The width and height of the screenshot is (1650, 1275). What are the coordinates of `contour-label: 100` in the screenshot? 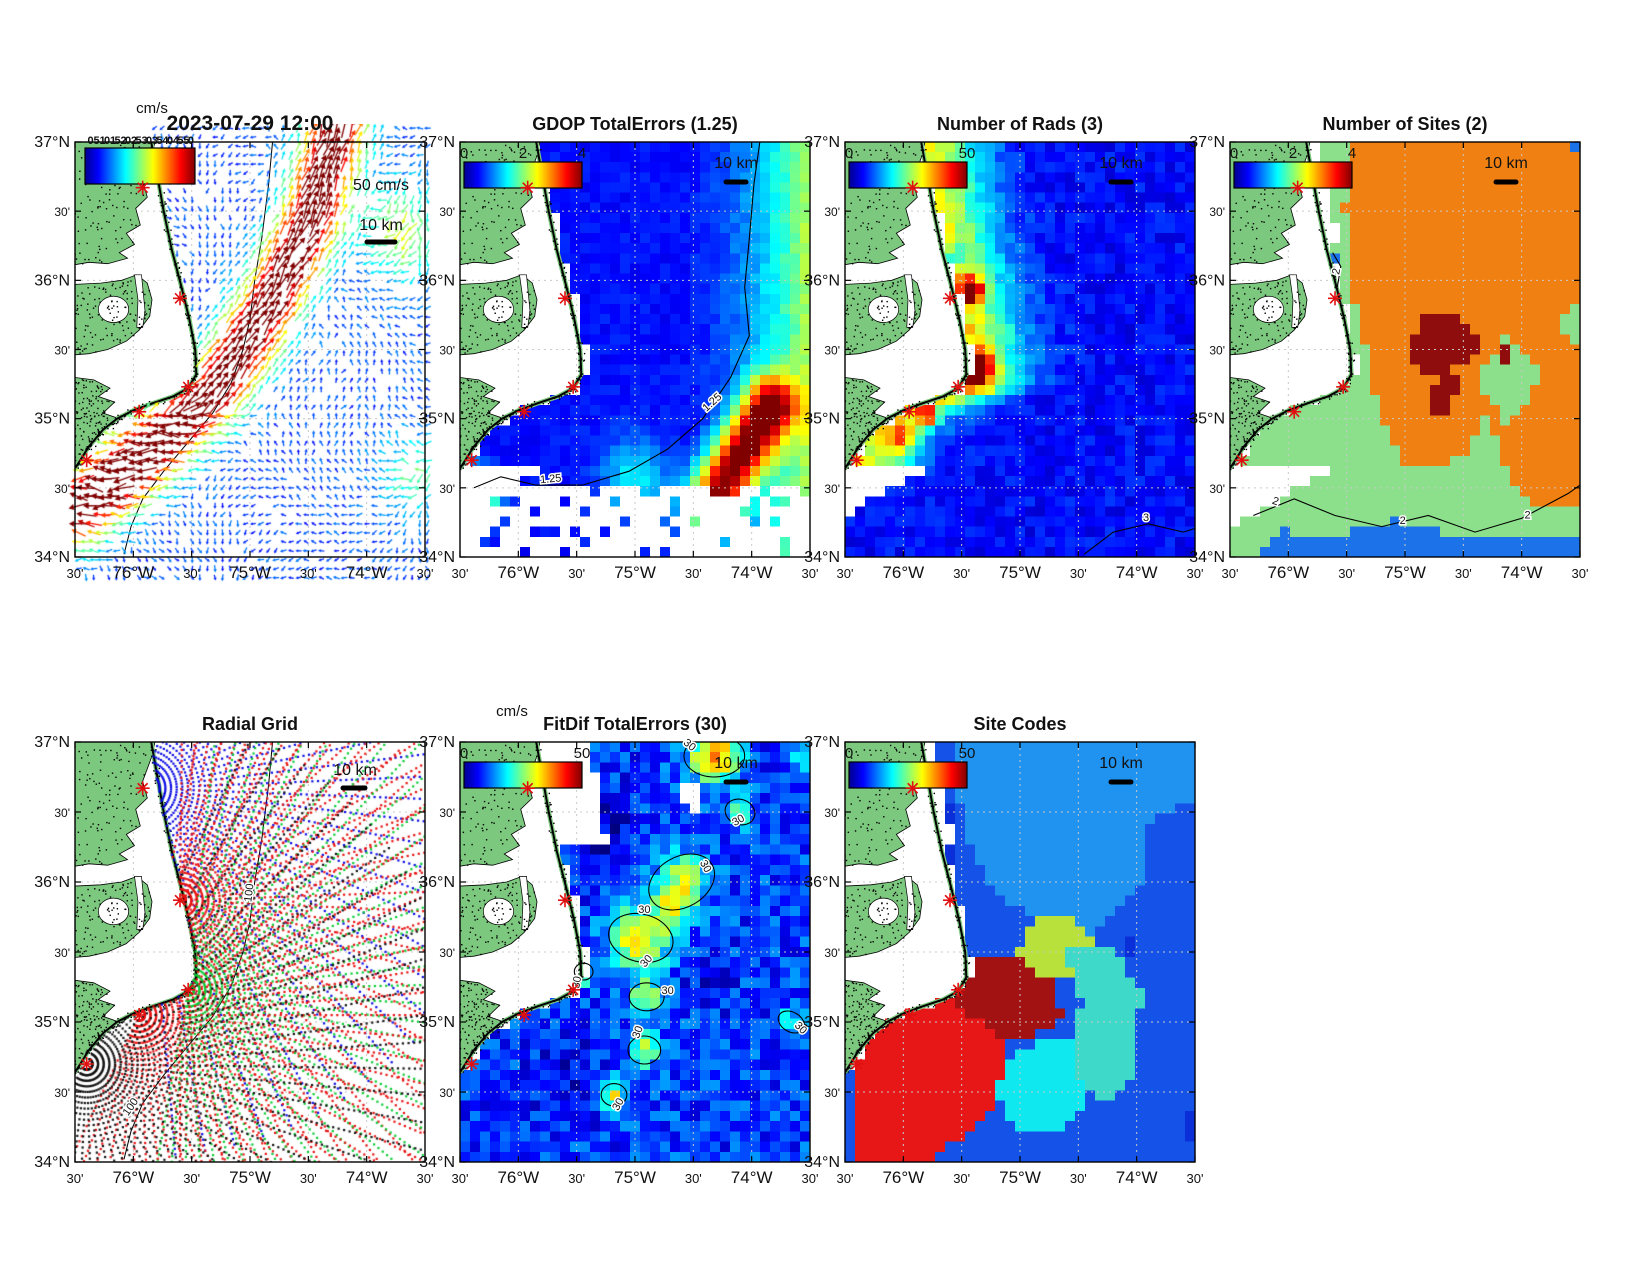 It's located at (131, 1107).